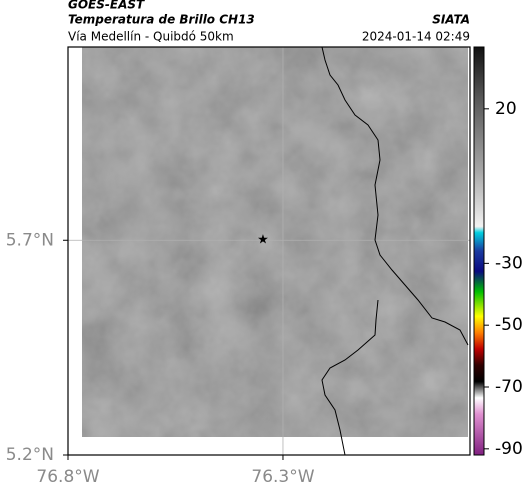  What do you see at coordinates (106, 6) in the screenshot?
I see `title: GOES-EAST` at bounding box center [106, 6].